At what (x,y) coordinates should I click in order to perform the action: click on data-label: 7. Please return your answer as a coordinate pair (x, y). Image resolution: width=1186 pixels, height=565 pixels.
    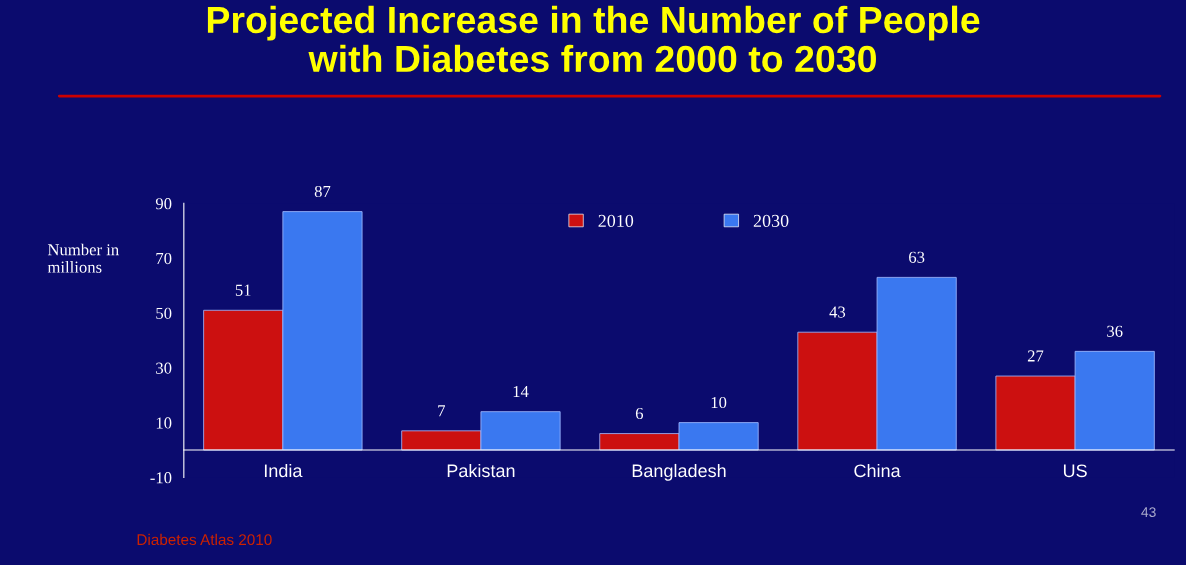
    Looking at the image, I should click on (441, 411).